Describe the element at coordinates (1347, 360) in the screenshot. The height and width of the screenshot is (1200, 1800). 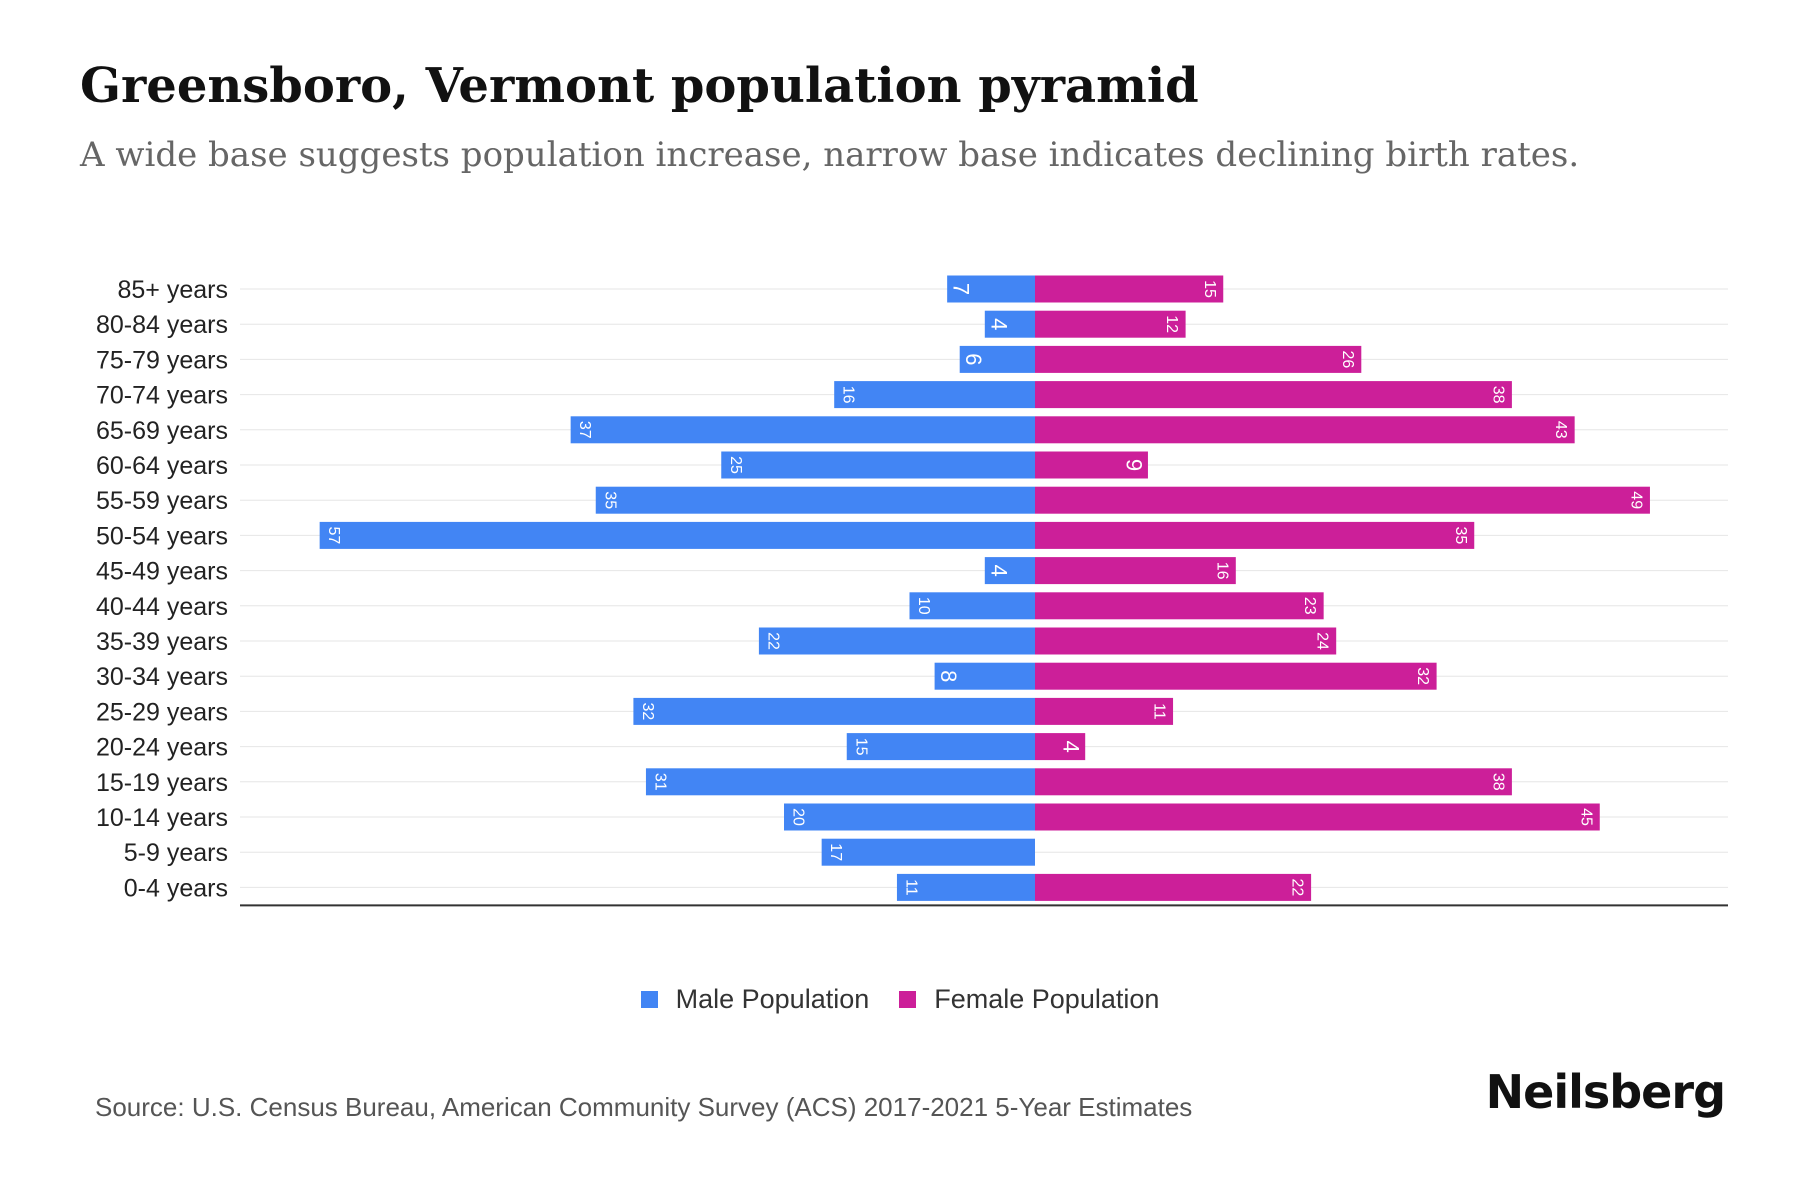
I see `female-value-label: 26` at that location.